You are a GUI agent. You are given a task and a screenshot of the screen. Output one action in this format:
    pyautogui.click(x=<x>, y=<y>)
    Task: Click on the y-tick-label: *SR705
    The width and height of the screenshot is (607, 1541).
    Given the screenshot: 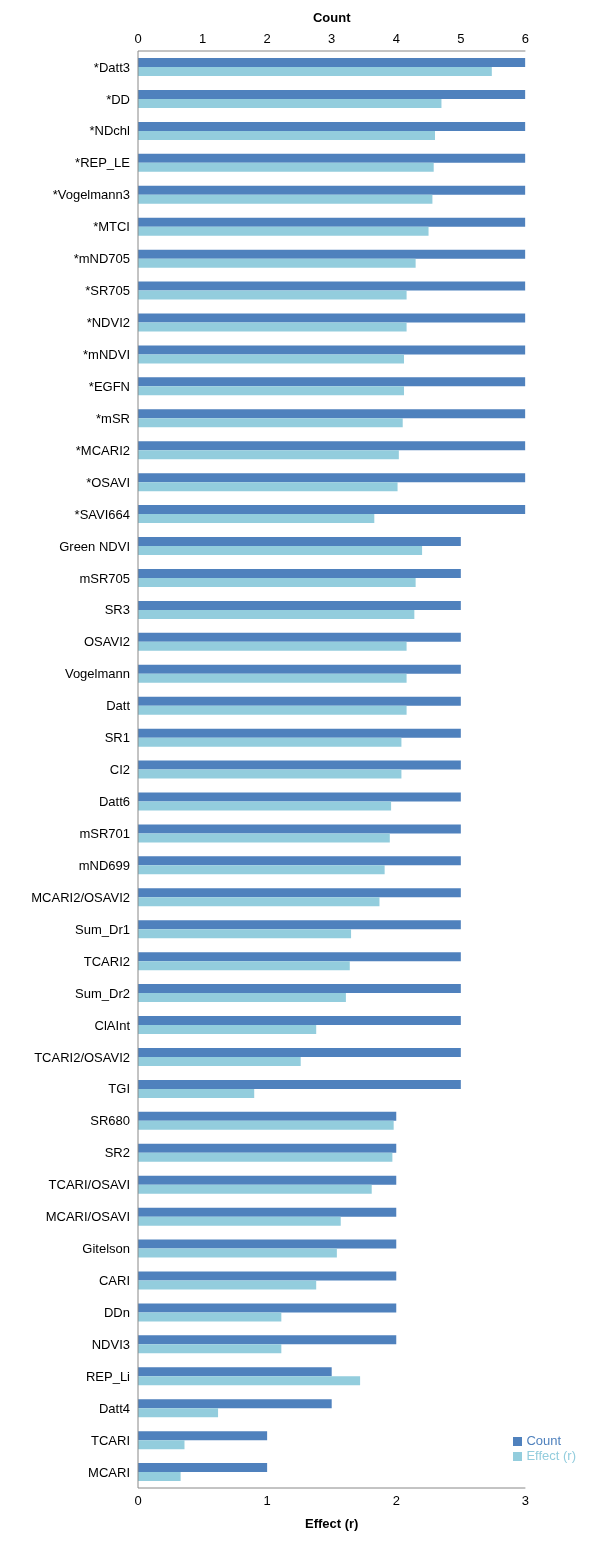 What is the action you would take?
    pyautogui.click(x=107, y=291)
    